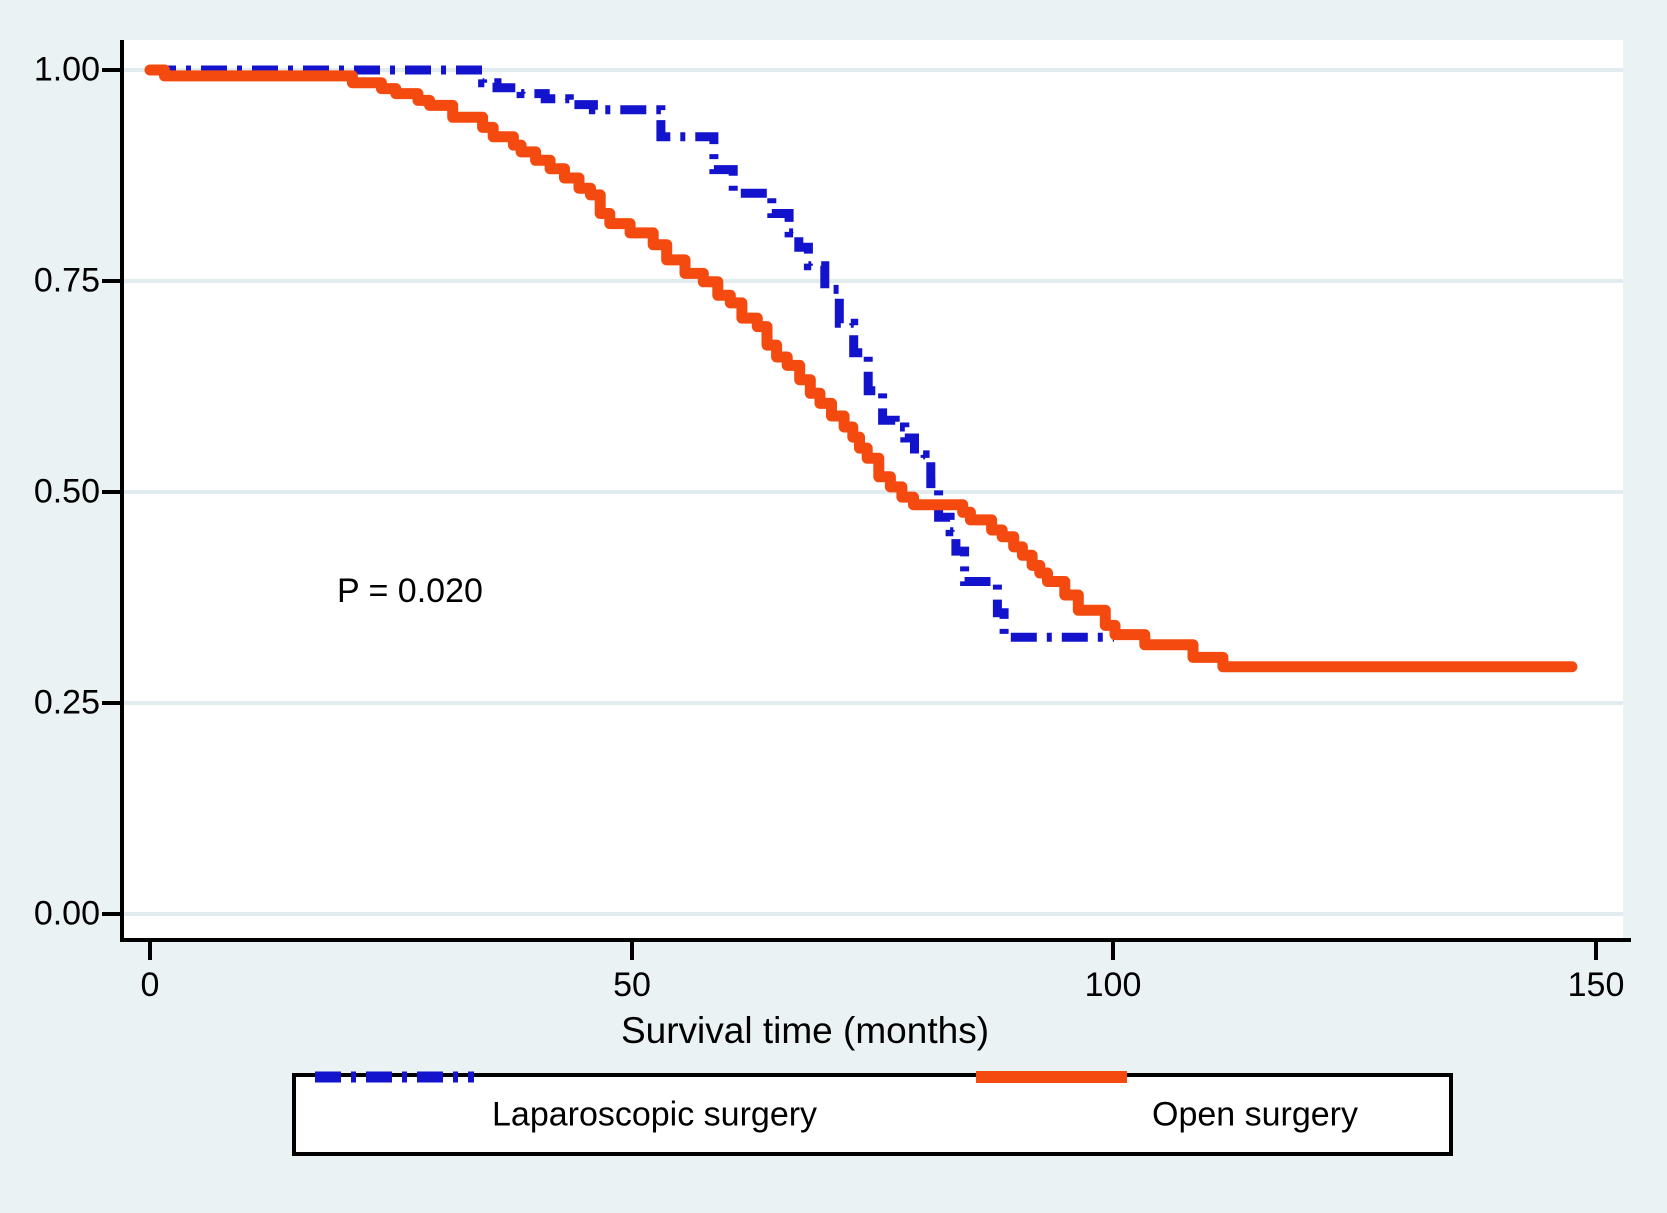 This screenshot has height=1213, width=1667. I want to click on p-value-annotation: P = 0.020, so click(410, 591).